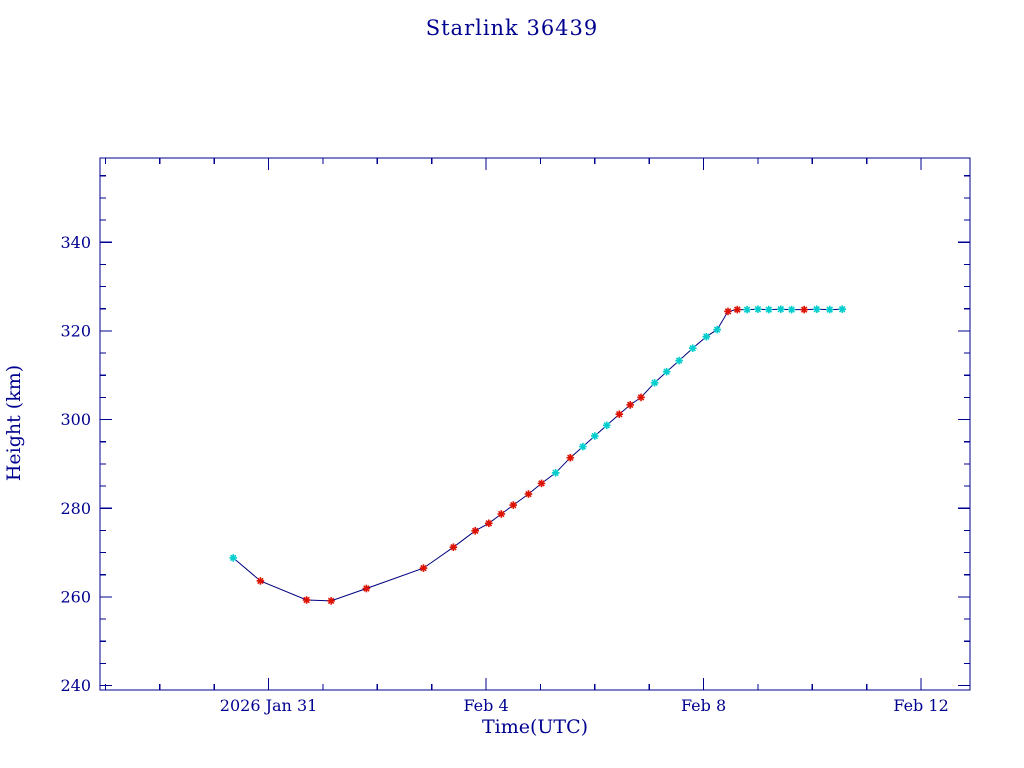 The height and width of the screenshot is (768, 1024). I want to click on y-tick-label: 340, so click(75, 242).